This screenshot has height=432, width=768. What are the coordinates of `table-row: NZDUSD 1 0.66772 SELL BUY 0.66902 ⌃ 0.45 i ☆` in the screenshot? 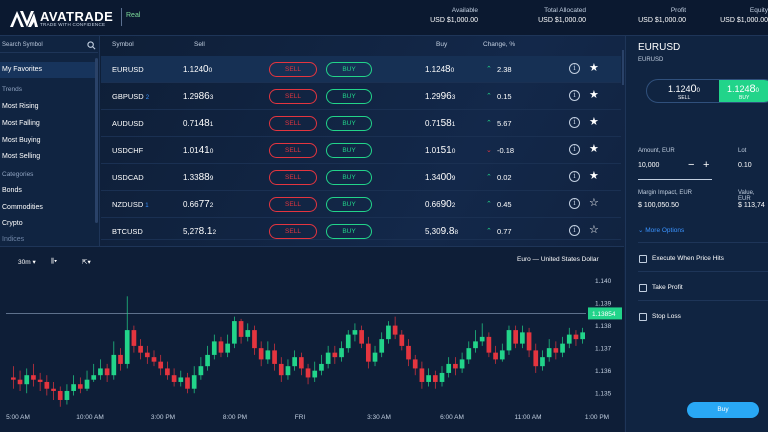 It's located at (361, 204).